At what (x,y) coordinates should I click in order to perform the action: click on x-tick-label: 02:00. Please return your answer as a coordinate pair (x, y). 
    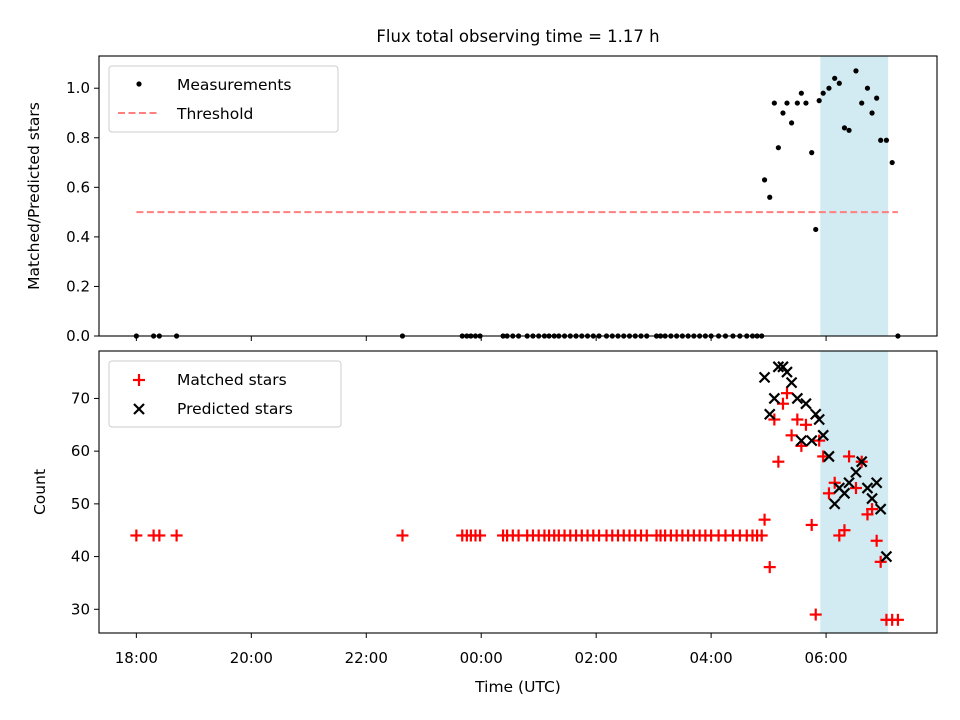
    Looking at the image, I should click on (596, 658).